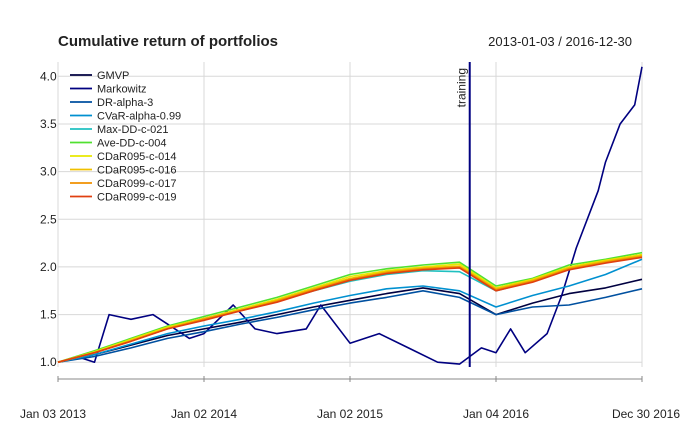 The height and width of the screenshot is (432, 700). I want to click on y-tick-label: 3.5, so click(48, 124).